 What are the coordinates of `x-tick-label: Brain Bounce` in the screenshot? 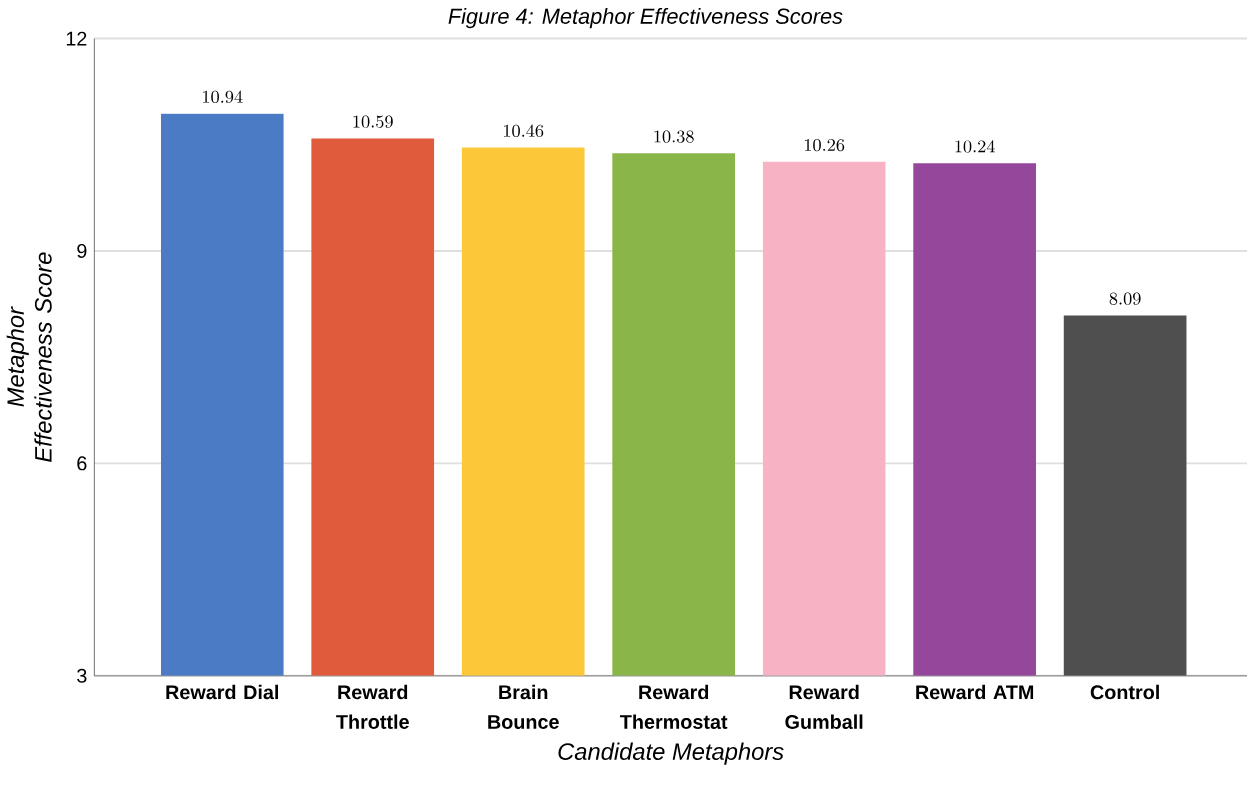 It's located at (523, 707).